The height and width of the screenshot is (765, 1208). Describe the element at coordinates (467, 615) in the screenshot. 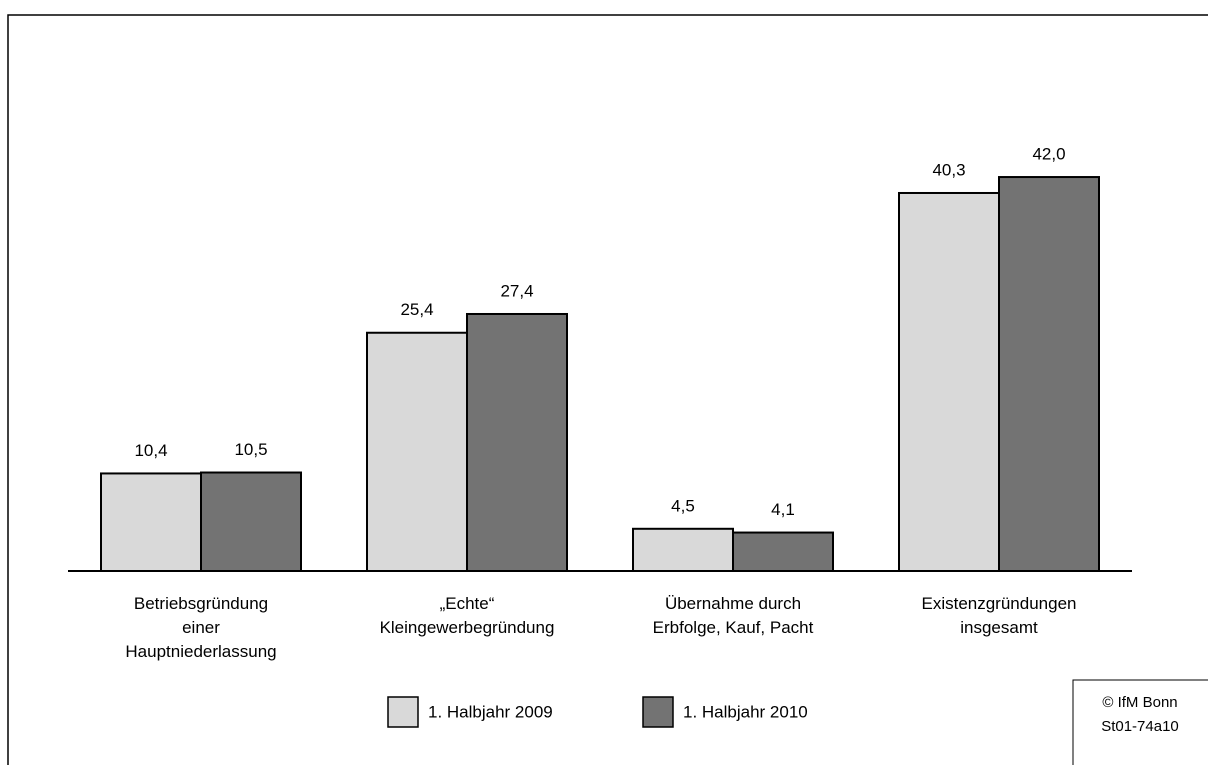

I see `x-tick-label: „Echte“ Kleingewerbegründung` at that location.